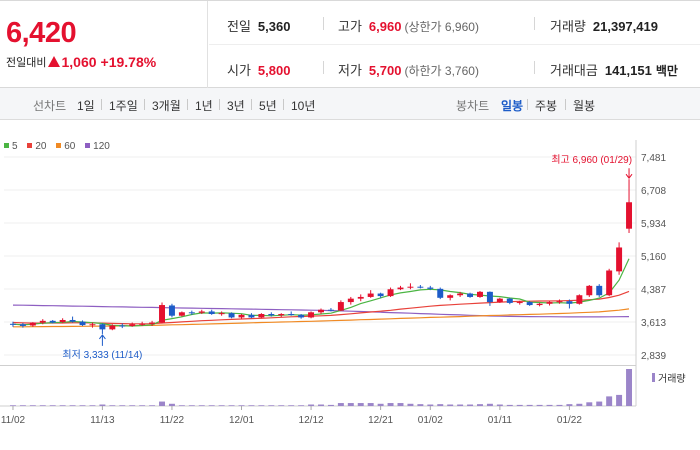 The width and height of the screenshot is (700, 450). I want to click on max-arrow-icon, so click(629, 174).